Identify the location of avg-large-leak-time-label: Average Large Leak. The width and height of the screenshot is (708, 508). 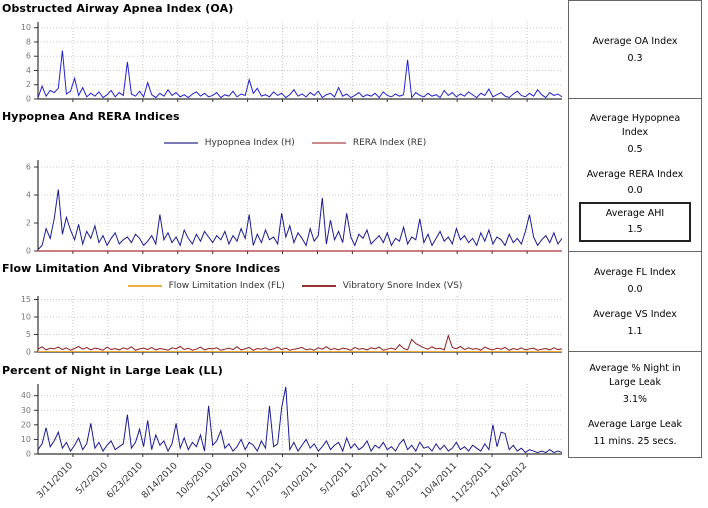
(635, 424).